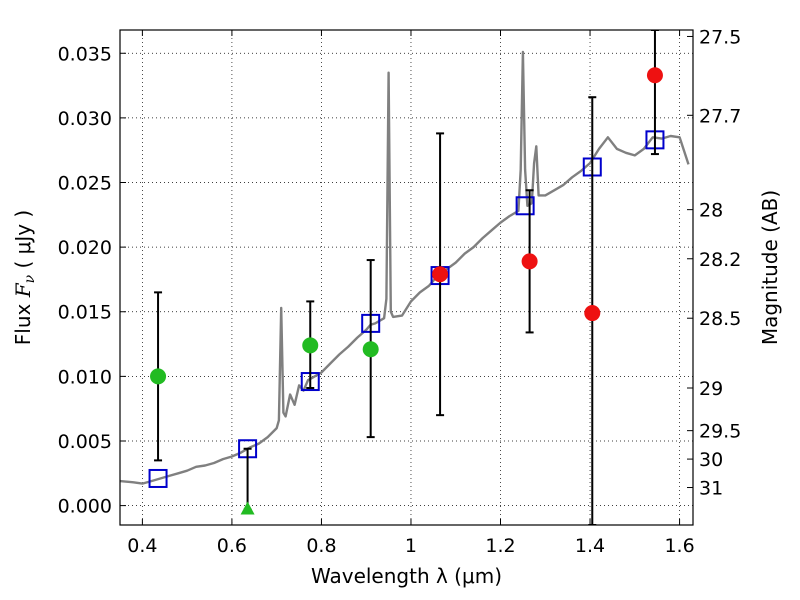  I want to click on y-tick-label: 0.035, so click(85, 54).